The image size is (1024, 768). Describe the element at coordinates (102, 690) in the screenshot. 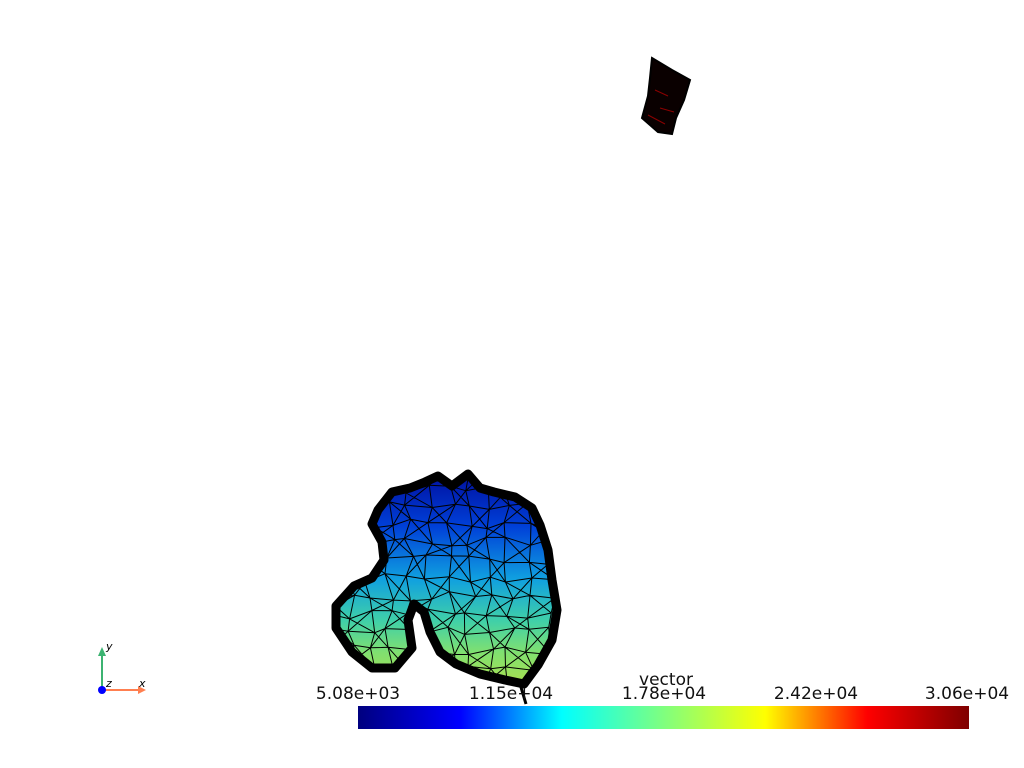

I see `z-axis-marker` at that location.